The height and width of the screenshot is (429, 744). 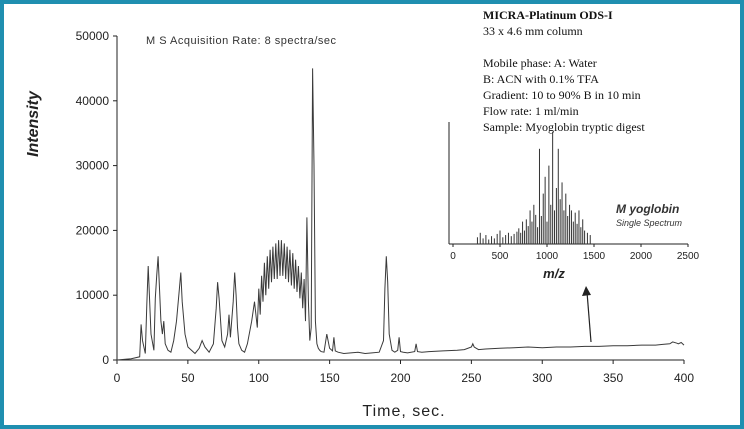 What do you see at coordinates (188, 378) in the screenshot?
I see `x-tick-label: 50` at bounding box center [188, 378].